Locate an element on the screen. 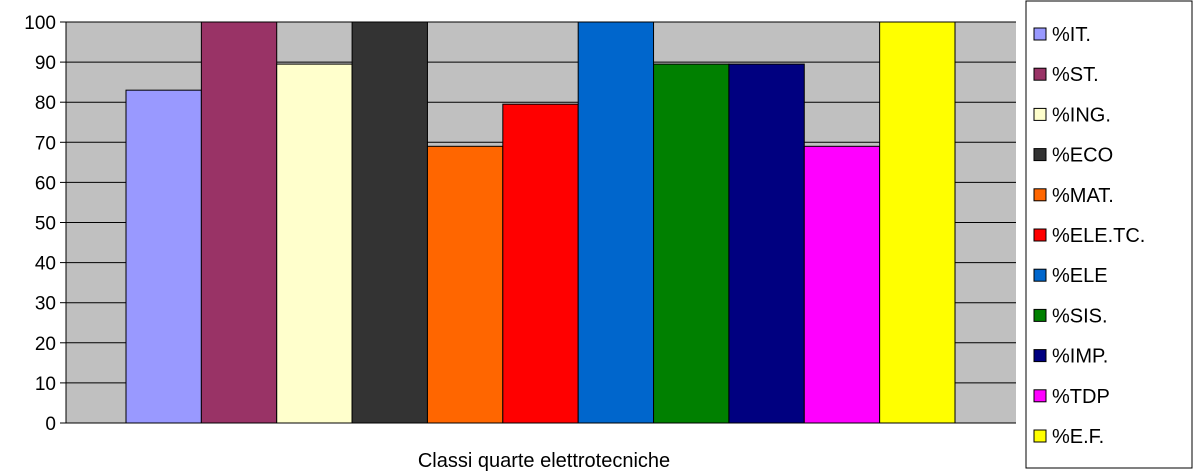 Image resolution: width=1194 pixels, height=473 pixels. bar-e-f is located at coordinates (917, 222).